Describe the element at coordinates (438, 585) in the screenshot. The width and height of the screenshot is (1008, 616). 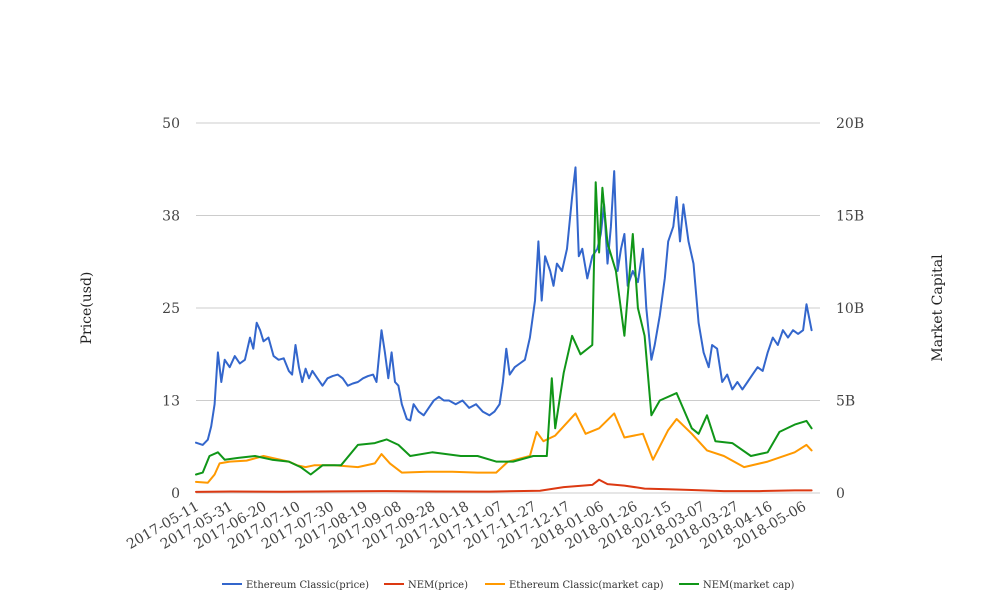
I see `legend-label: NEM(price)` at that location.